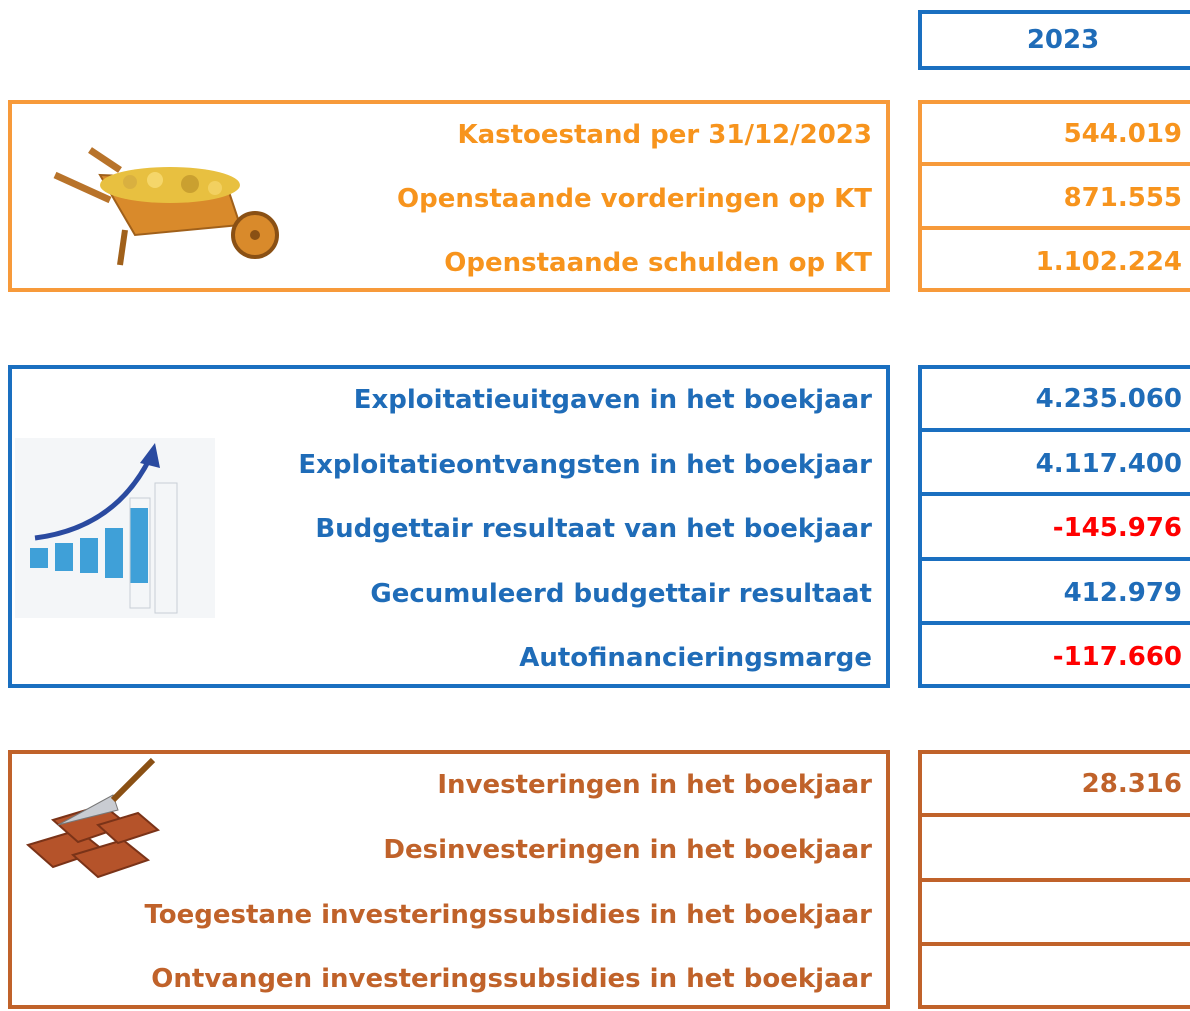 This screenshot has height=1011, width=1190. I want to click on row-value: 4.235.060, so click(1108, 399).